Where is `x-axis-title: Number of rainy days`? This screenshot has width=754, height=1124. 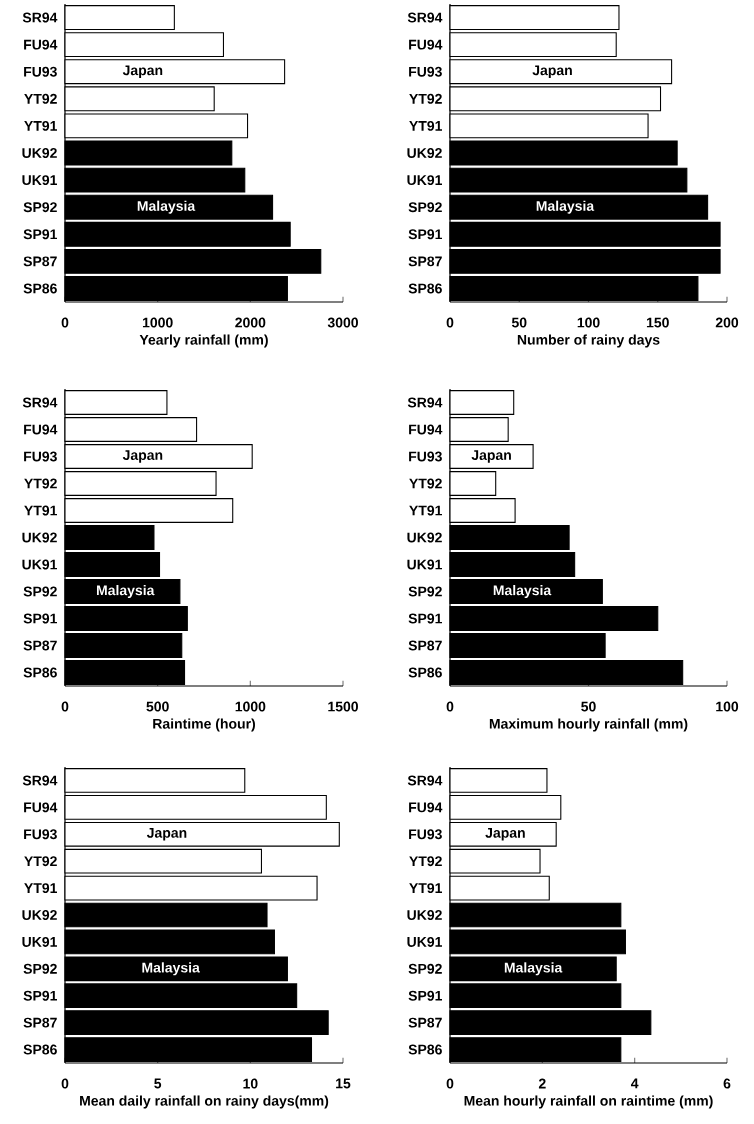 x-axis-title: Number of rainy days is located at coordinates (588, 341).